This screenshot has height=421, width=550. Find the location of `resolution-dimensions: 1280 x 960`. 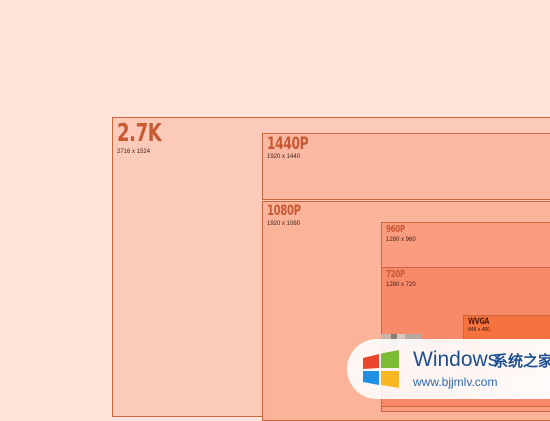

resolution-dimensions: 1280 x 960 is located at coordinates (401, 240).